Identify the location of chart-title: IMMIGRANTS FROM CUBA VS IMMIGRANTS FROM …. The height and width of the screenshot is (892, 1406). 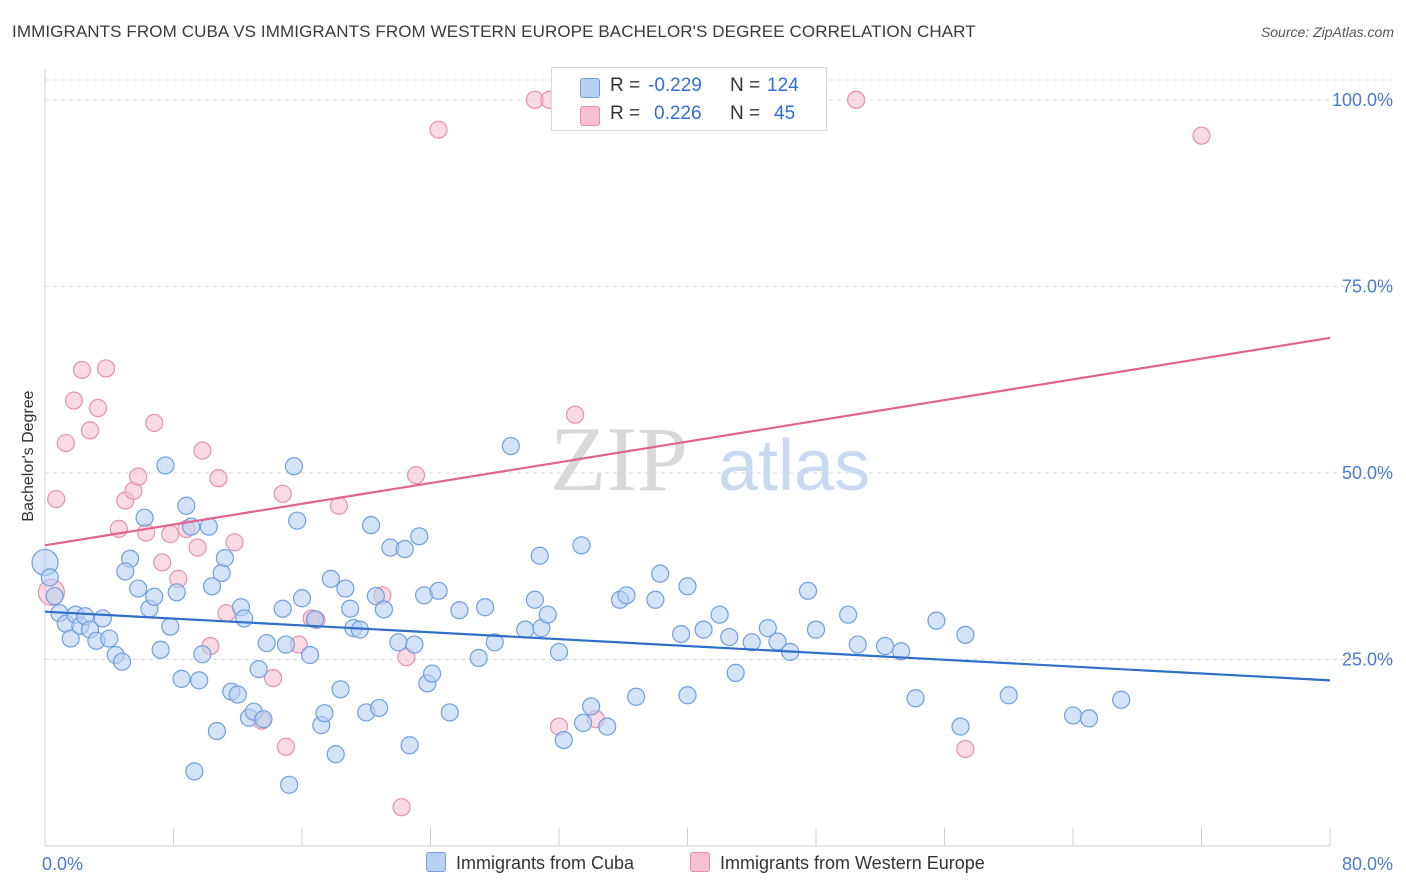
(494, 31).